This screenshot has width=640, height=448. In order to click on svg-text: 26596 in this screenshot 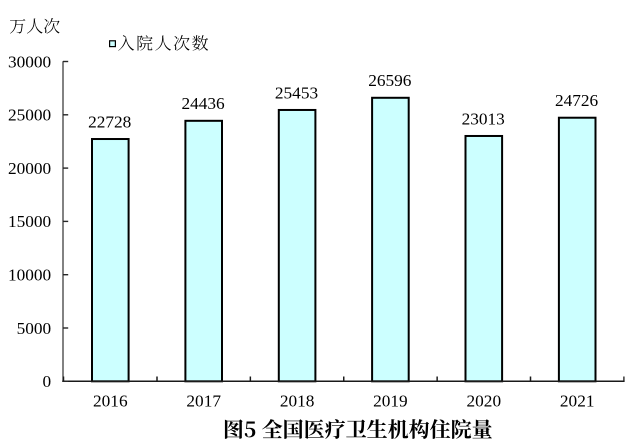, I will do `click(390, 80)`.